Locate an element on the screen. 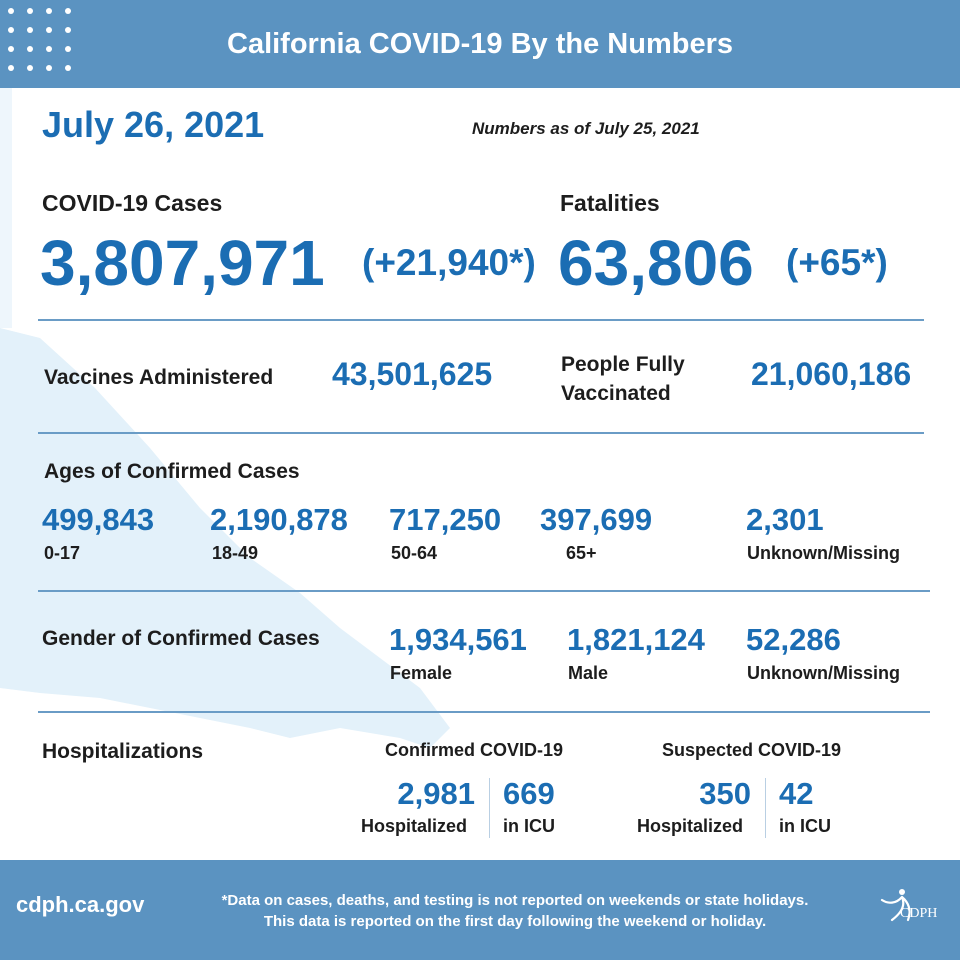  suspected-hospitalized-label: Hospitalized is located at coordinates (690, 826).